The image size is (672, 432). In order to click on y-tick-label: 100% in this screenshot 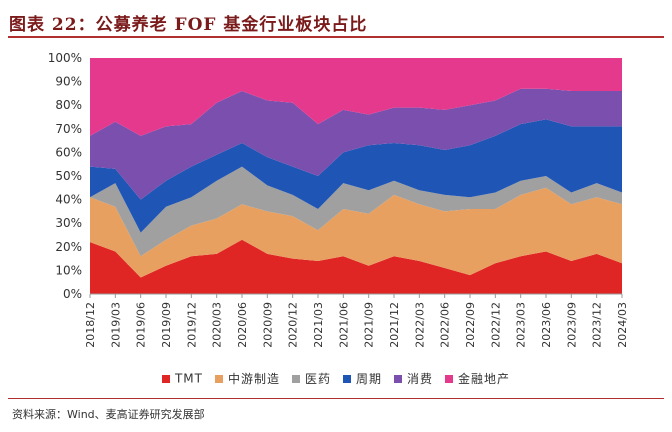, I will do `click(65, 58)`.